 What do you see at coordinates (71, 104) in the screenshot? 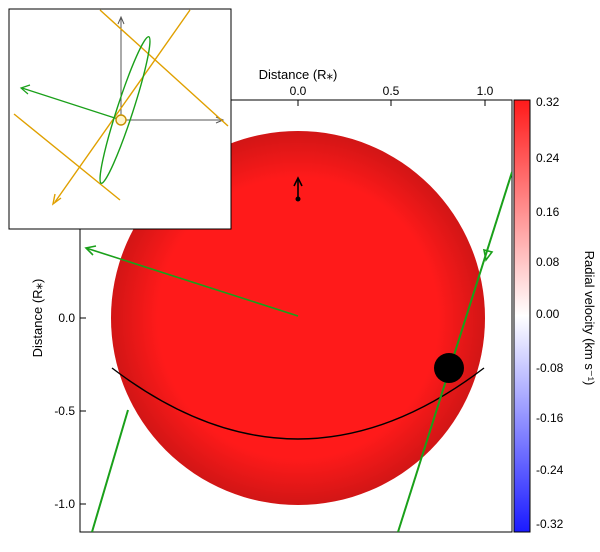
I see `inset-orbit-normal` at bounding box center [71, 104].